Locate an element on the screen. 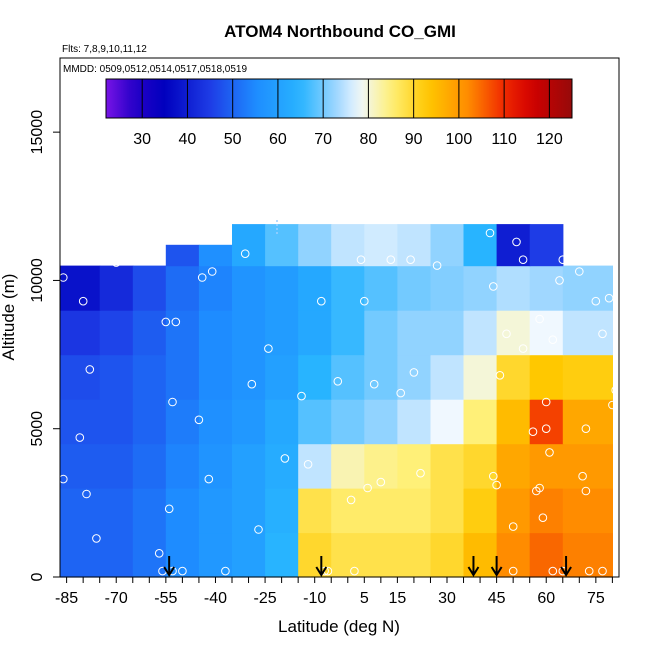  colorbar-tick-label: 70 is located at coordinates (323, 139).